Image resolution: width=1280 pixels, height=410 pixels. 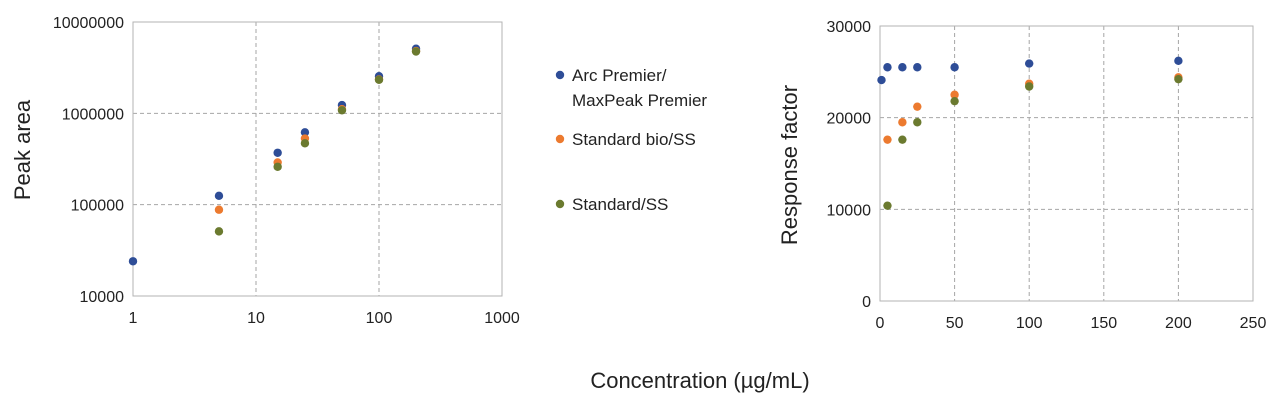 What do you see at coordinates (639, 100) in the screenshot?
I see `legend-label: MaxPeak Premier` at bounding box center [639, 100].